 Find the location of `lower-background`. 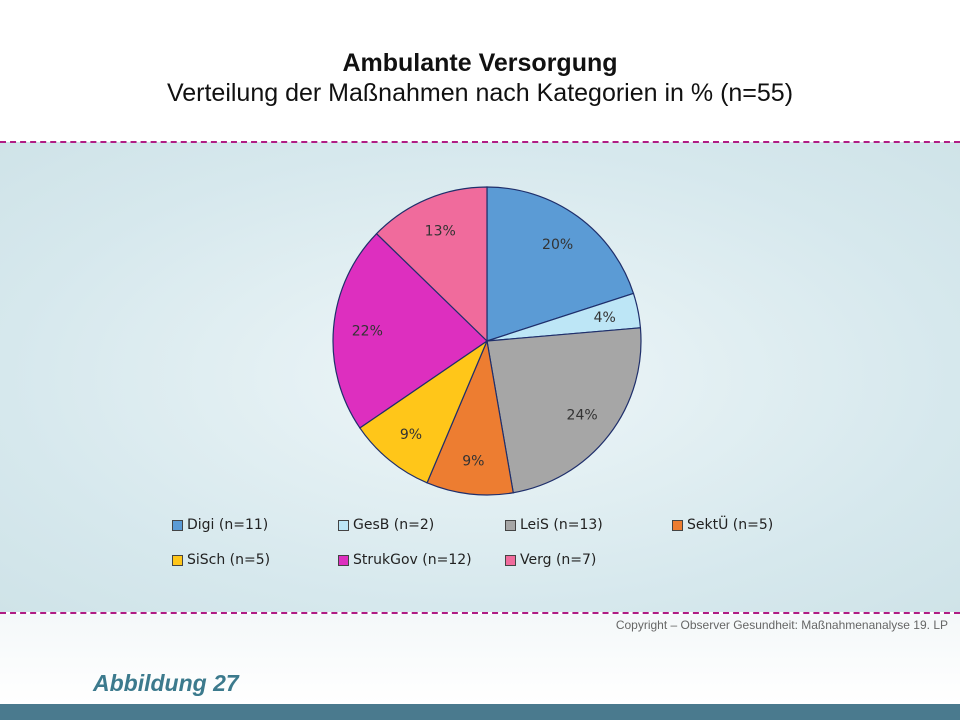

lower-background is located at coordinates (480, 659).